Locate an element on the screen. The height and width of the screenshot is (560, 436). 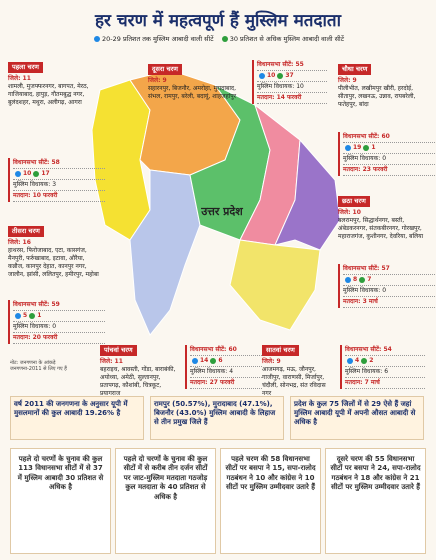
muslim-mlas: मुस्लिम विधायक: 3 is located at coordinates (59, 186).